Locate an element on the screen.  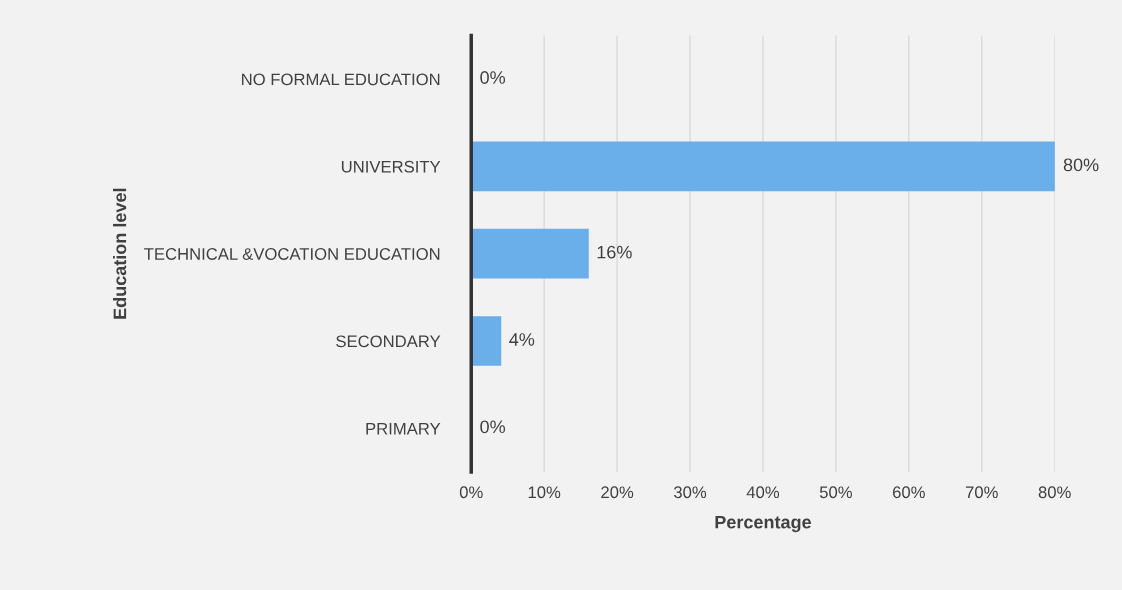
y-axis-title: Education level is located at coordinates (120, 253).